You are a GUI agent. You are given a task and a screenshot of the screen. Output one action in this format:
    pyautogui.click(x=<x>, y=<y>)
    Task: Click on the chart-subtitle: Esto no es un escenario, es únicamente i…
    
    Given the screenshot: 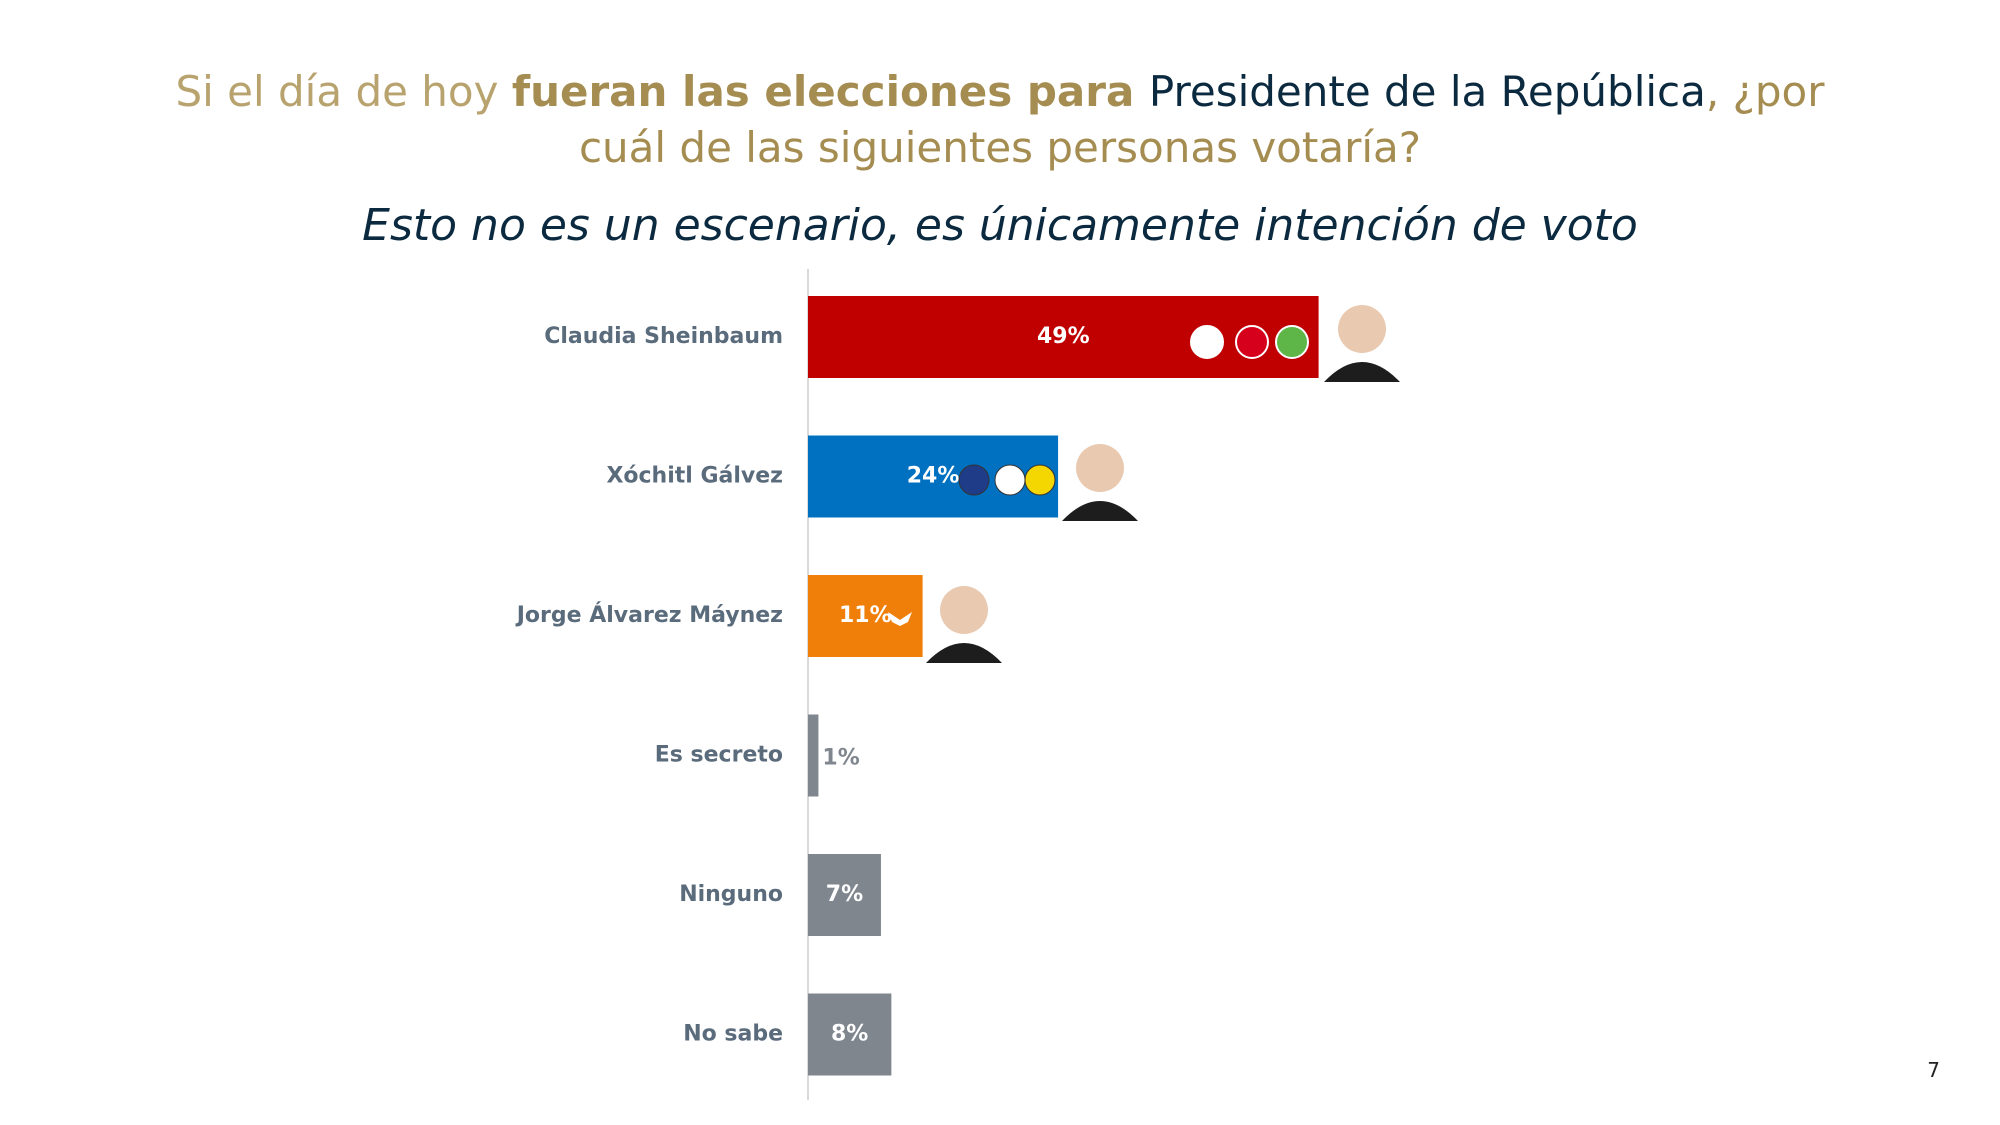 What is the action you would take?
    pyautogui.click(x=1000, y=225)
    